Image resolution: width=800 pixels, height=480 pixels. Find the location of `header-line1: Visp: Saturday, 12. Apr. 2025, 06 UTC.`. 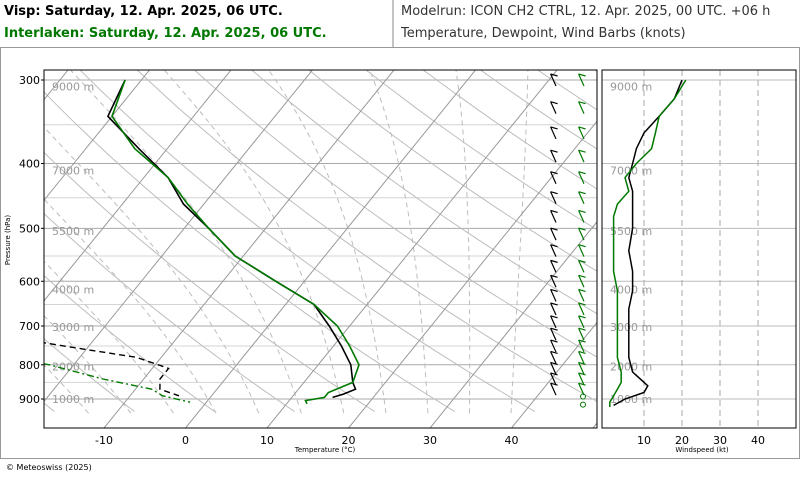

header-line1: Visp: Saturday, 12. Apr. 2025, 06 UTC. is located at coordinates (143, 11).